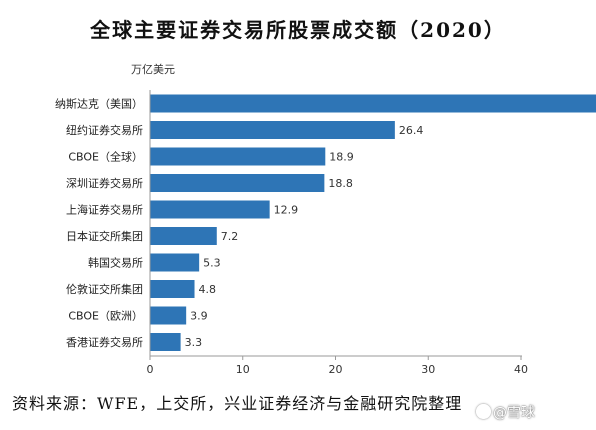 This screenshot has height=430, width=596. Describe the element at coordinates (230, 236) in the screenshot. I see `value-label-5: 7.2` at that location.